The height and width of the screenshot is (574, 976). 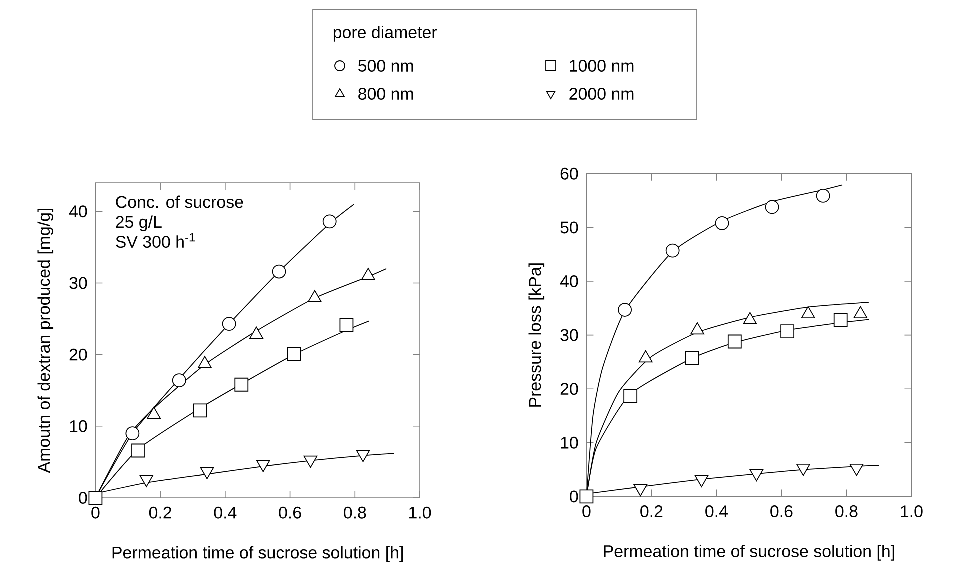 What do you see at coordinates (569, 174) in the screenshot?
I see `y-tick-label: 60` at bounding box center [569, 174].